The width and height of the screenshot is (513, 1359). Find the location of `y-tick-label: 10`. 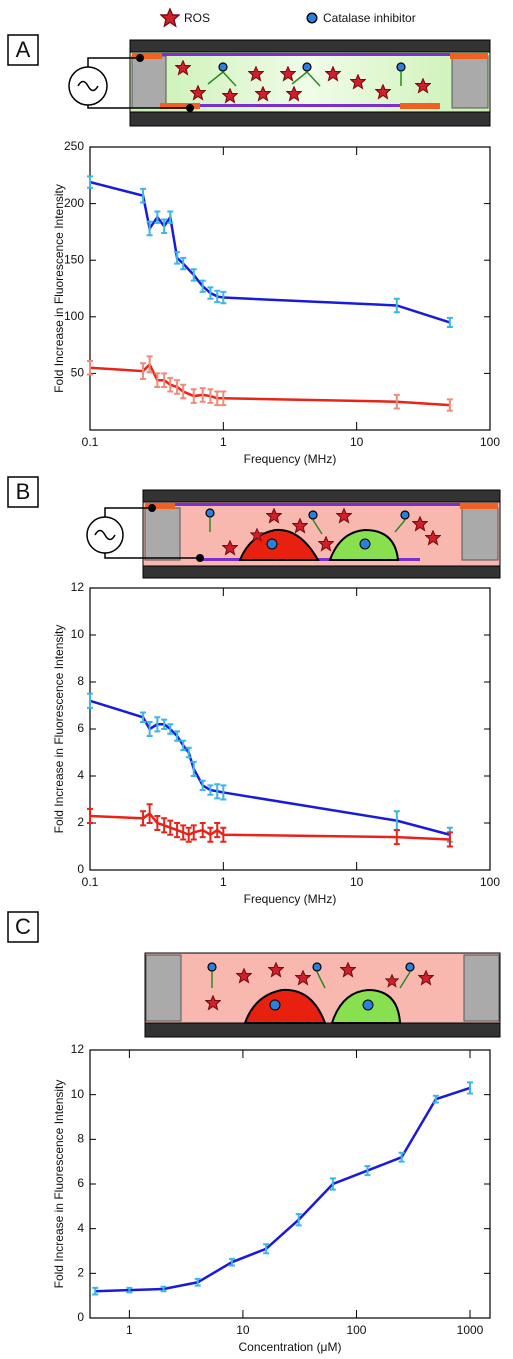

y-tick-label: 10 is located at coordinates (78, 1094).